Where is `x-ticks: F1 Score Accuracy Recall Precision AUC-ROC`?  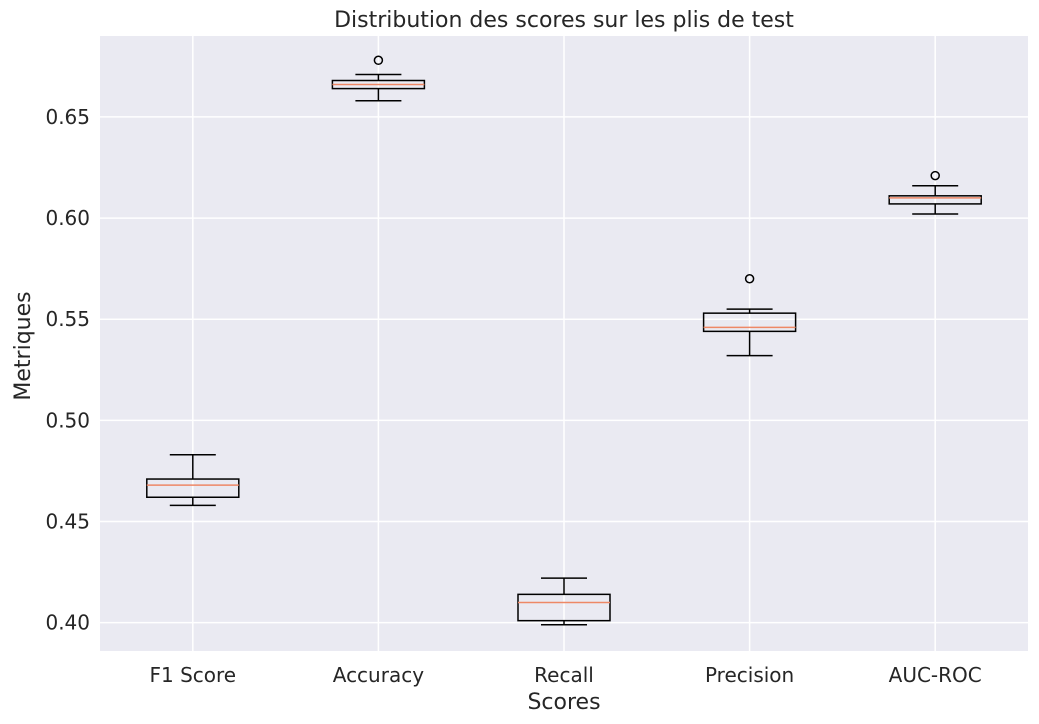 x-ticks: F1 Score Accuracy Recall Precision AUC-ROC is located at coordinates (565, 675).